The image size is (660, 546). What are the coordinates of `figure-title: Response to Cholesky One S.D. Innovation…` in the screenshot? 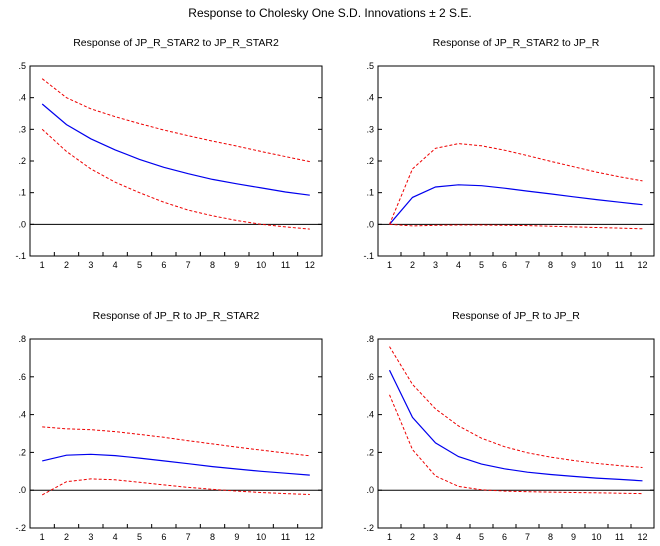 It's located at (330, 13).